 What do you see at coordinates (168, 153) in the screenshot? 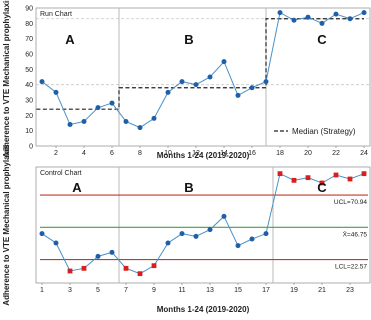
I see `x-tick-label: 10` at bounding box center [168, 153].